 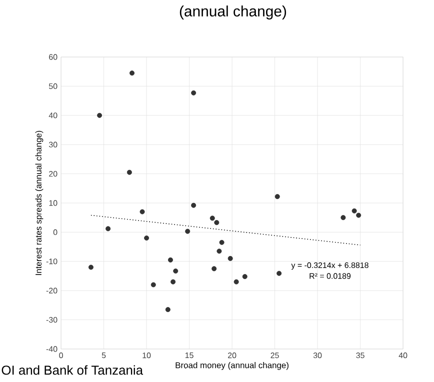 What do you see at coordinates (233, 13) in the screenshot?
I see `chart-title: (annual change)` at bounding box center [233, 13].